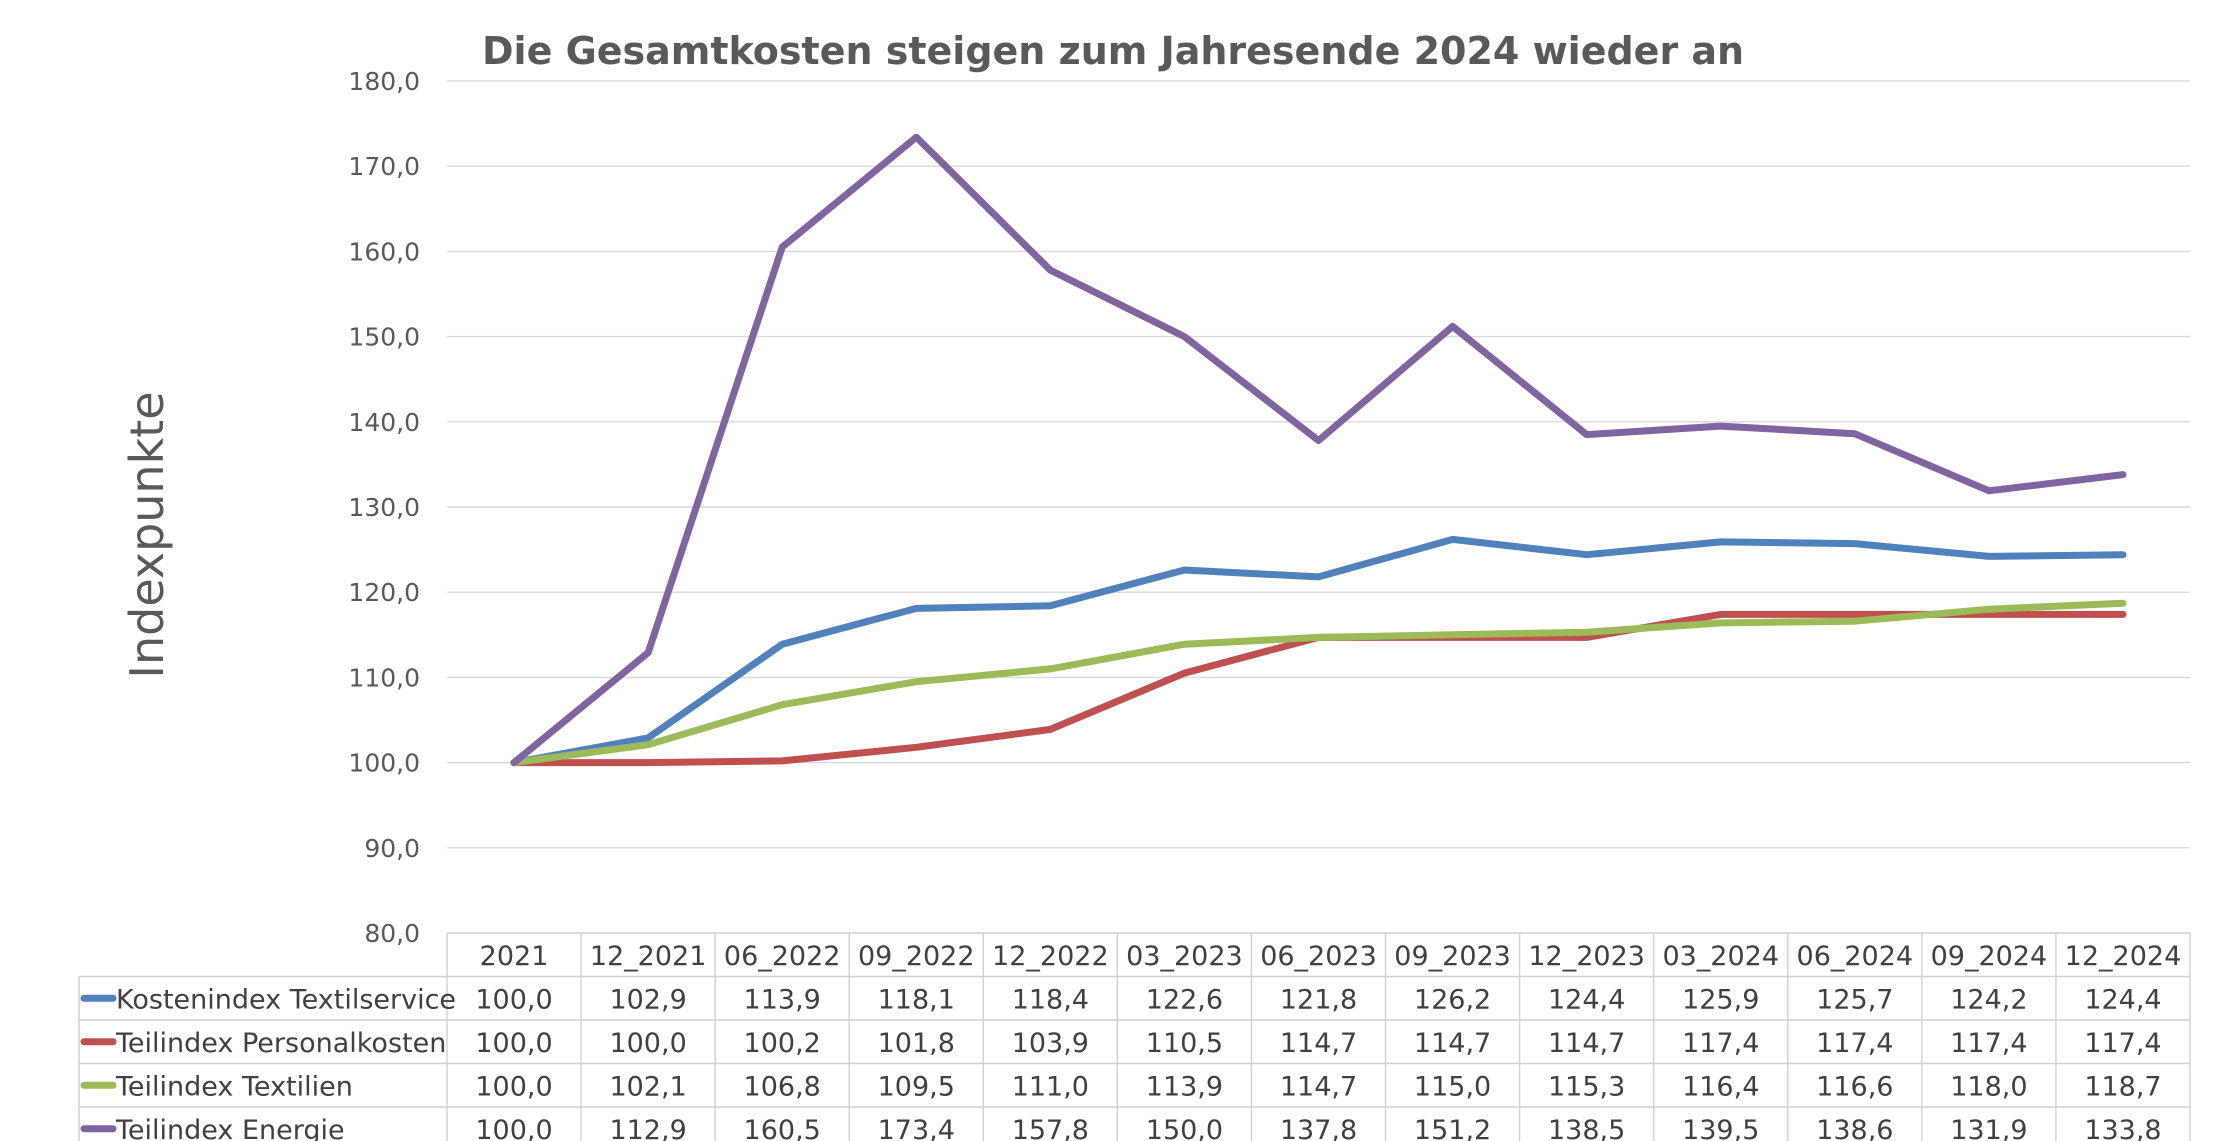 This screenshot has width=2238, height=1141. Describe the element at coordinates (782, 956) in the screenshot. I see `x-tick-label: 06_2022` at that location.